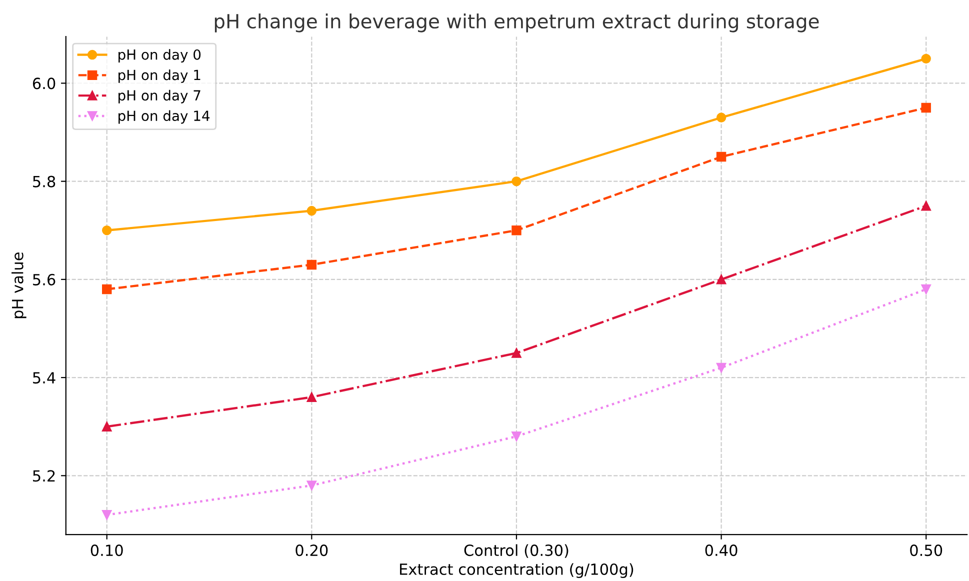 Image resolution: width=969 pixels, height=581 pixels. I want to click on y-tick-label: 6.0, so click(44, 84).